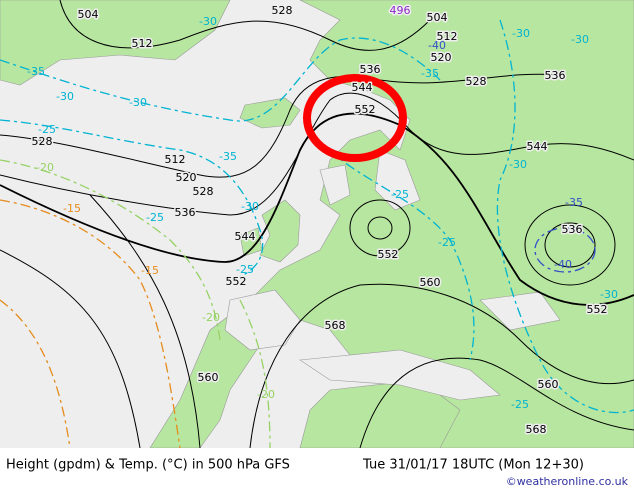 Image resolution: width=634 pixels, height=490 pixels. Describe the element at coordinates (262, 320) in the screenshot. I see `bay-of-biscay` at that location.